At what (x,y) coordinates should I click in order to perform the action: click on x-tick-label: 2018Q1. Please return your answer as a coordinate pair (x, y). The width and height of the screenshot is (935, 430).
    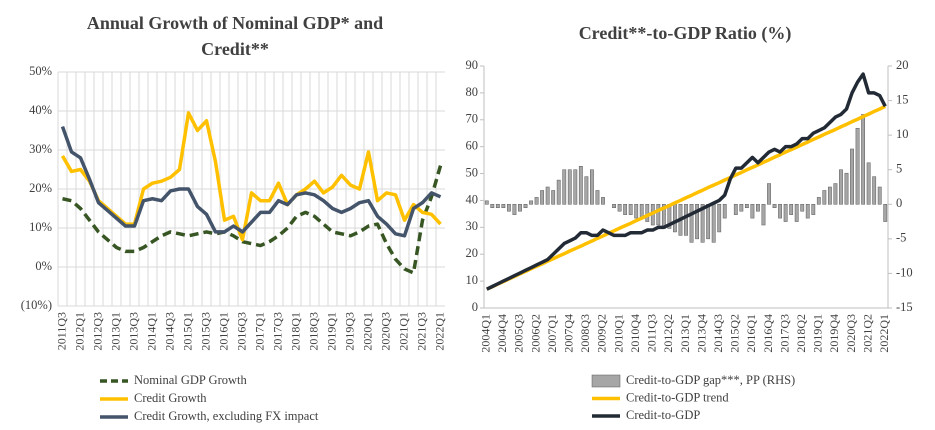
    Looking at the image, I should click on (295, 331).